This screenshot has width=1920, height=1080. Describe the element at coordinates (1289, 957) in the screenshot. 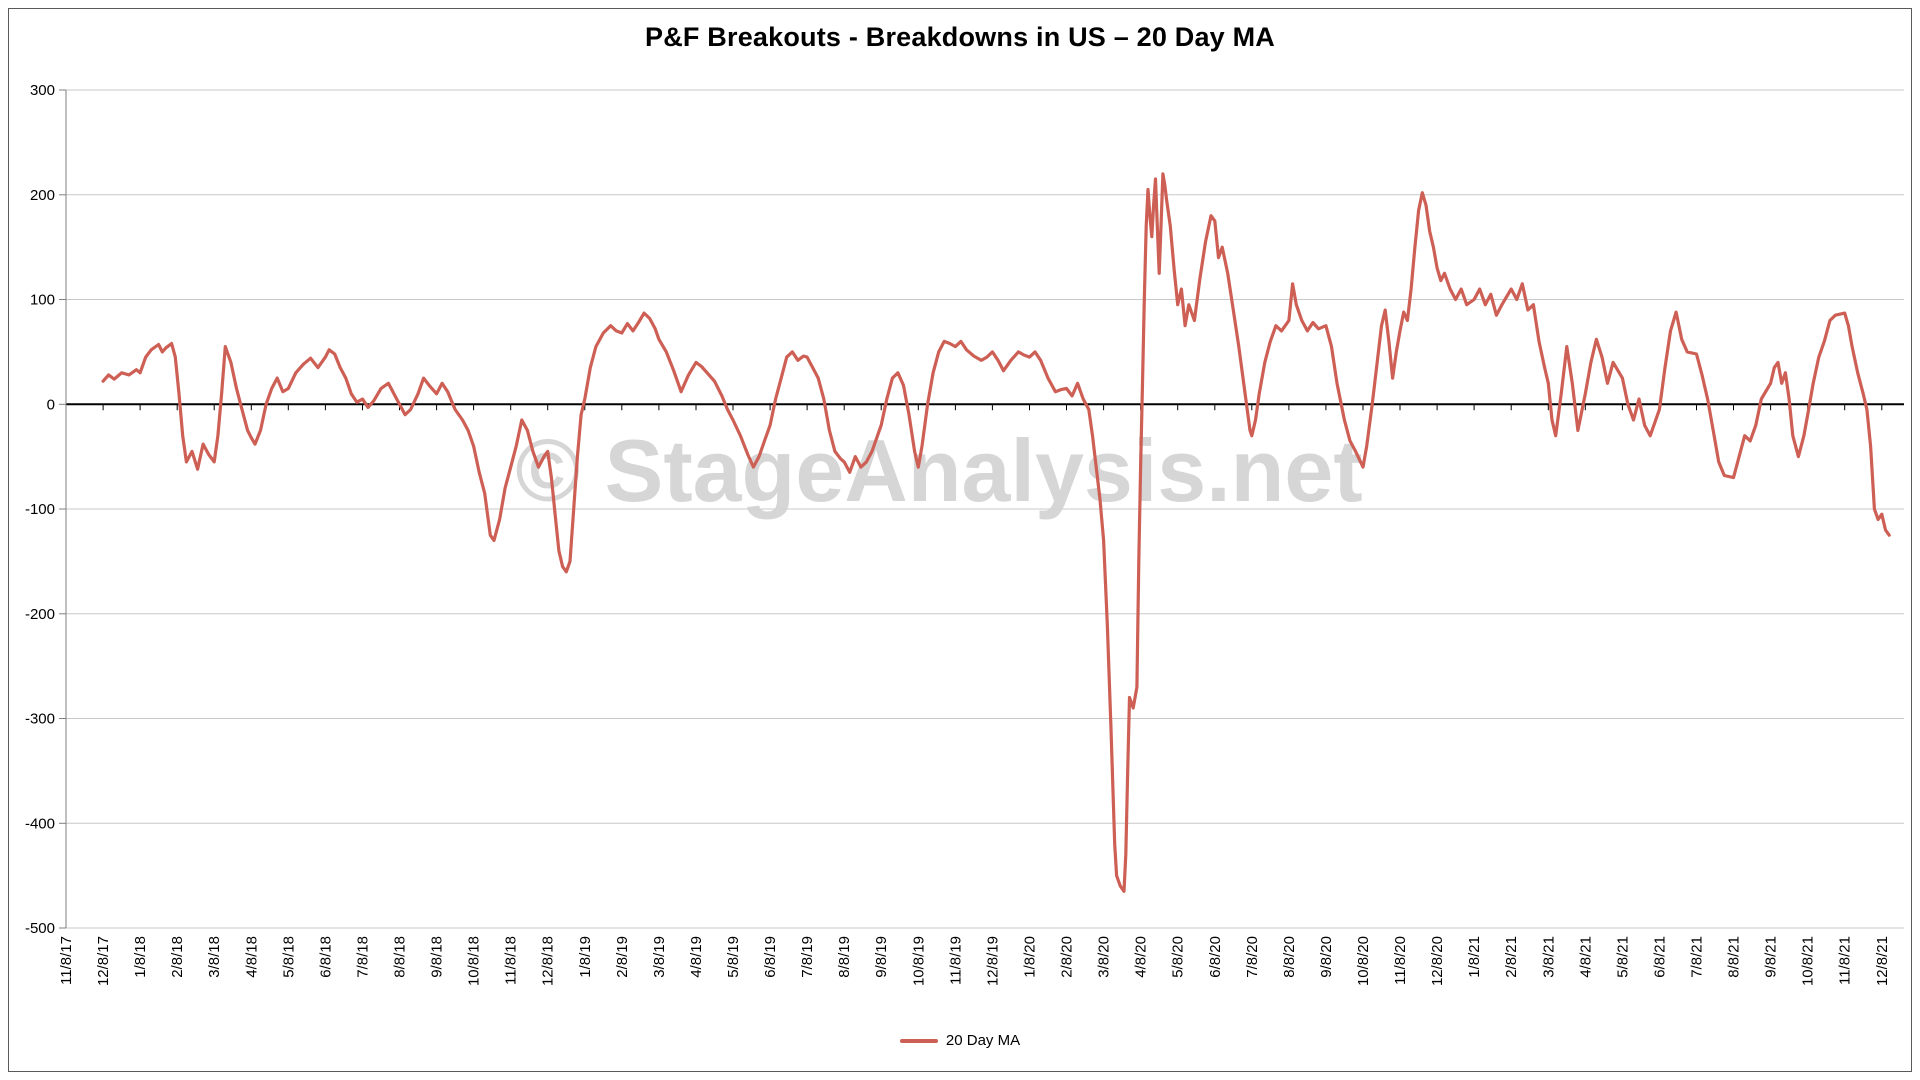

I see `x-axis-label: 8/8/20` at that location.